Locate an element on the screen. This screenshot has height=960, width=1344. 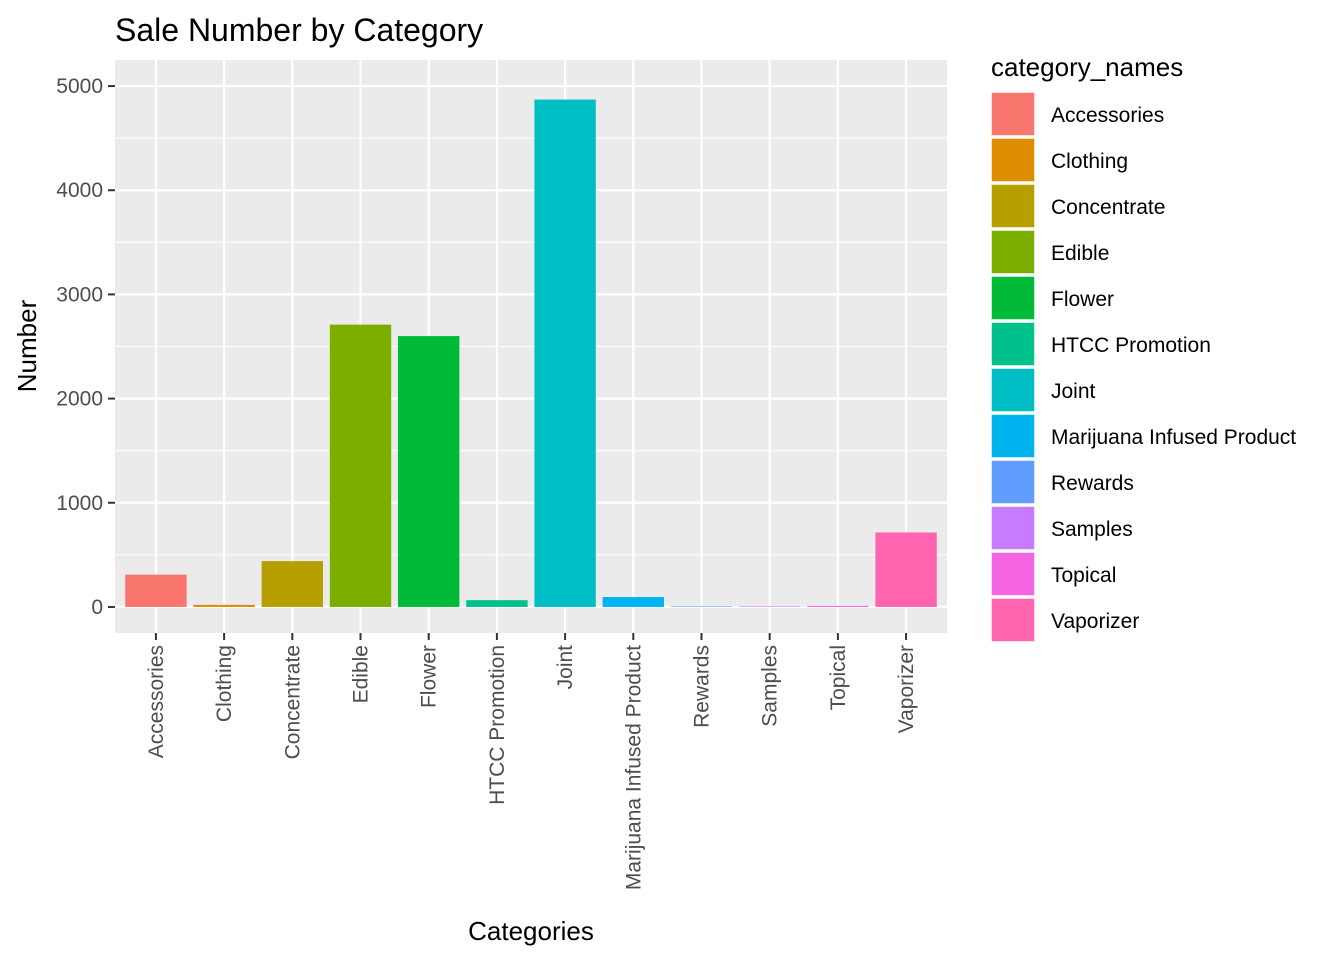
bar-flower is located at coordinates (429, 471).